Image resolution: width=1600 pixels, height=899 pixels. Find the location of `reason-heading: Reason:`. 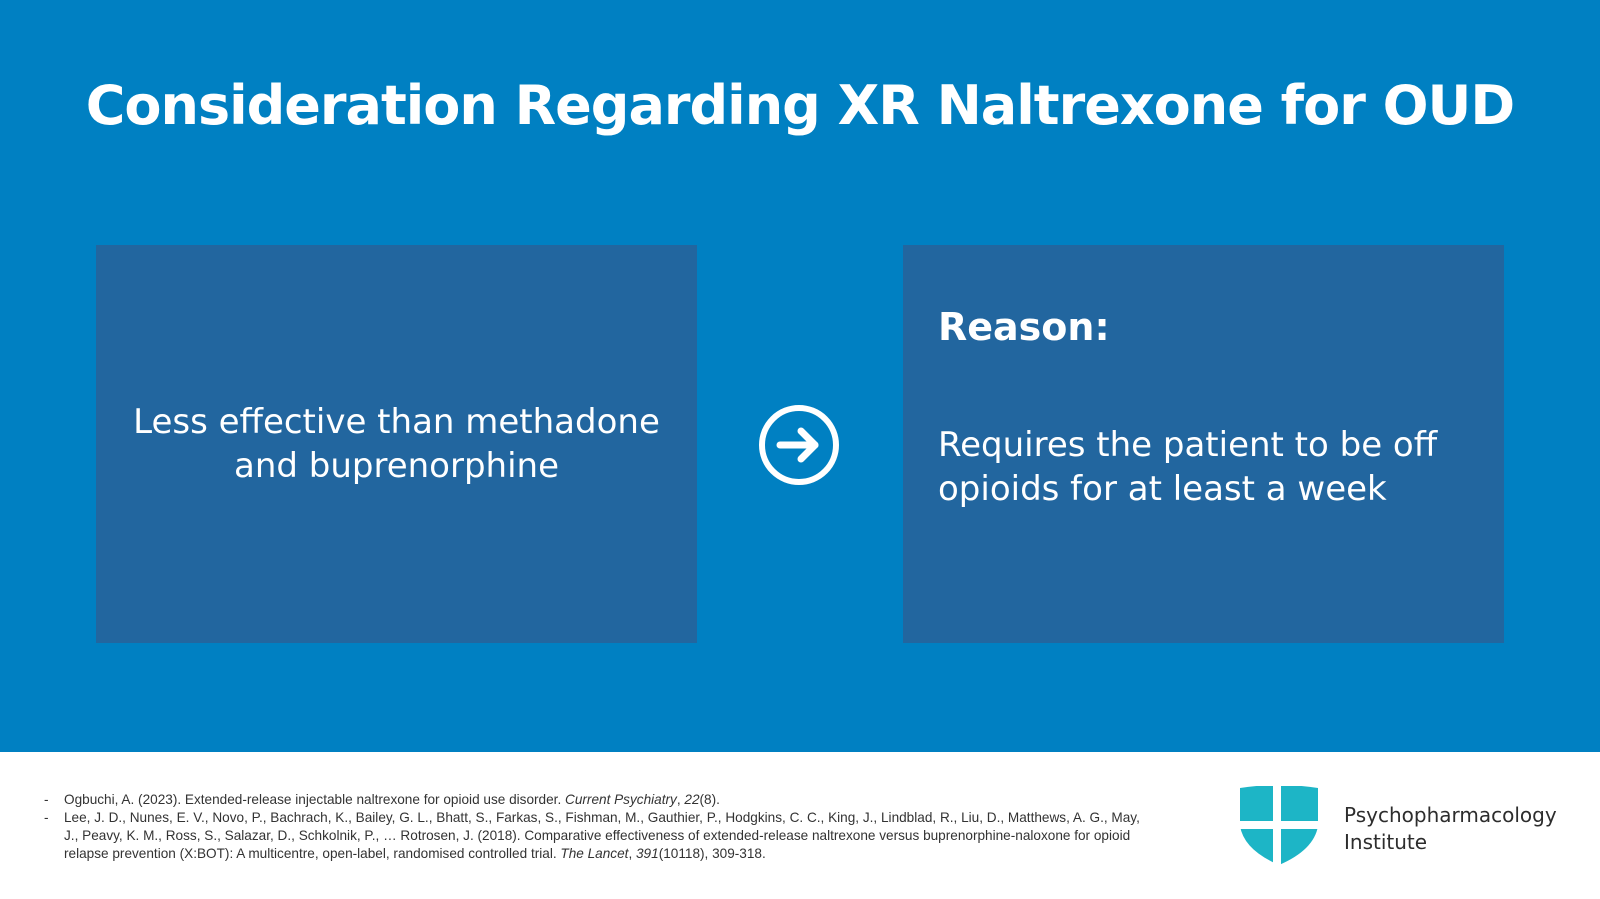

reason-heading: Reason: is located at coordinates (1024, 327).